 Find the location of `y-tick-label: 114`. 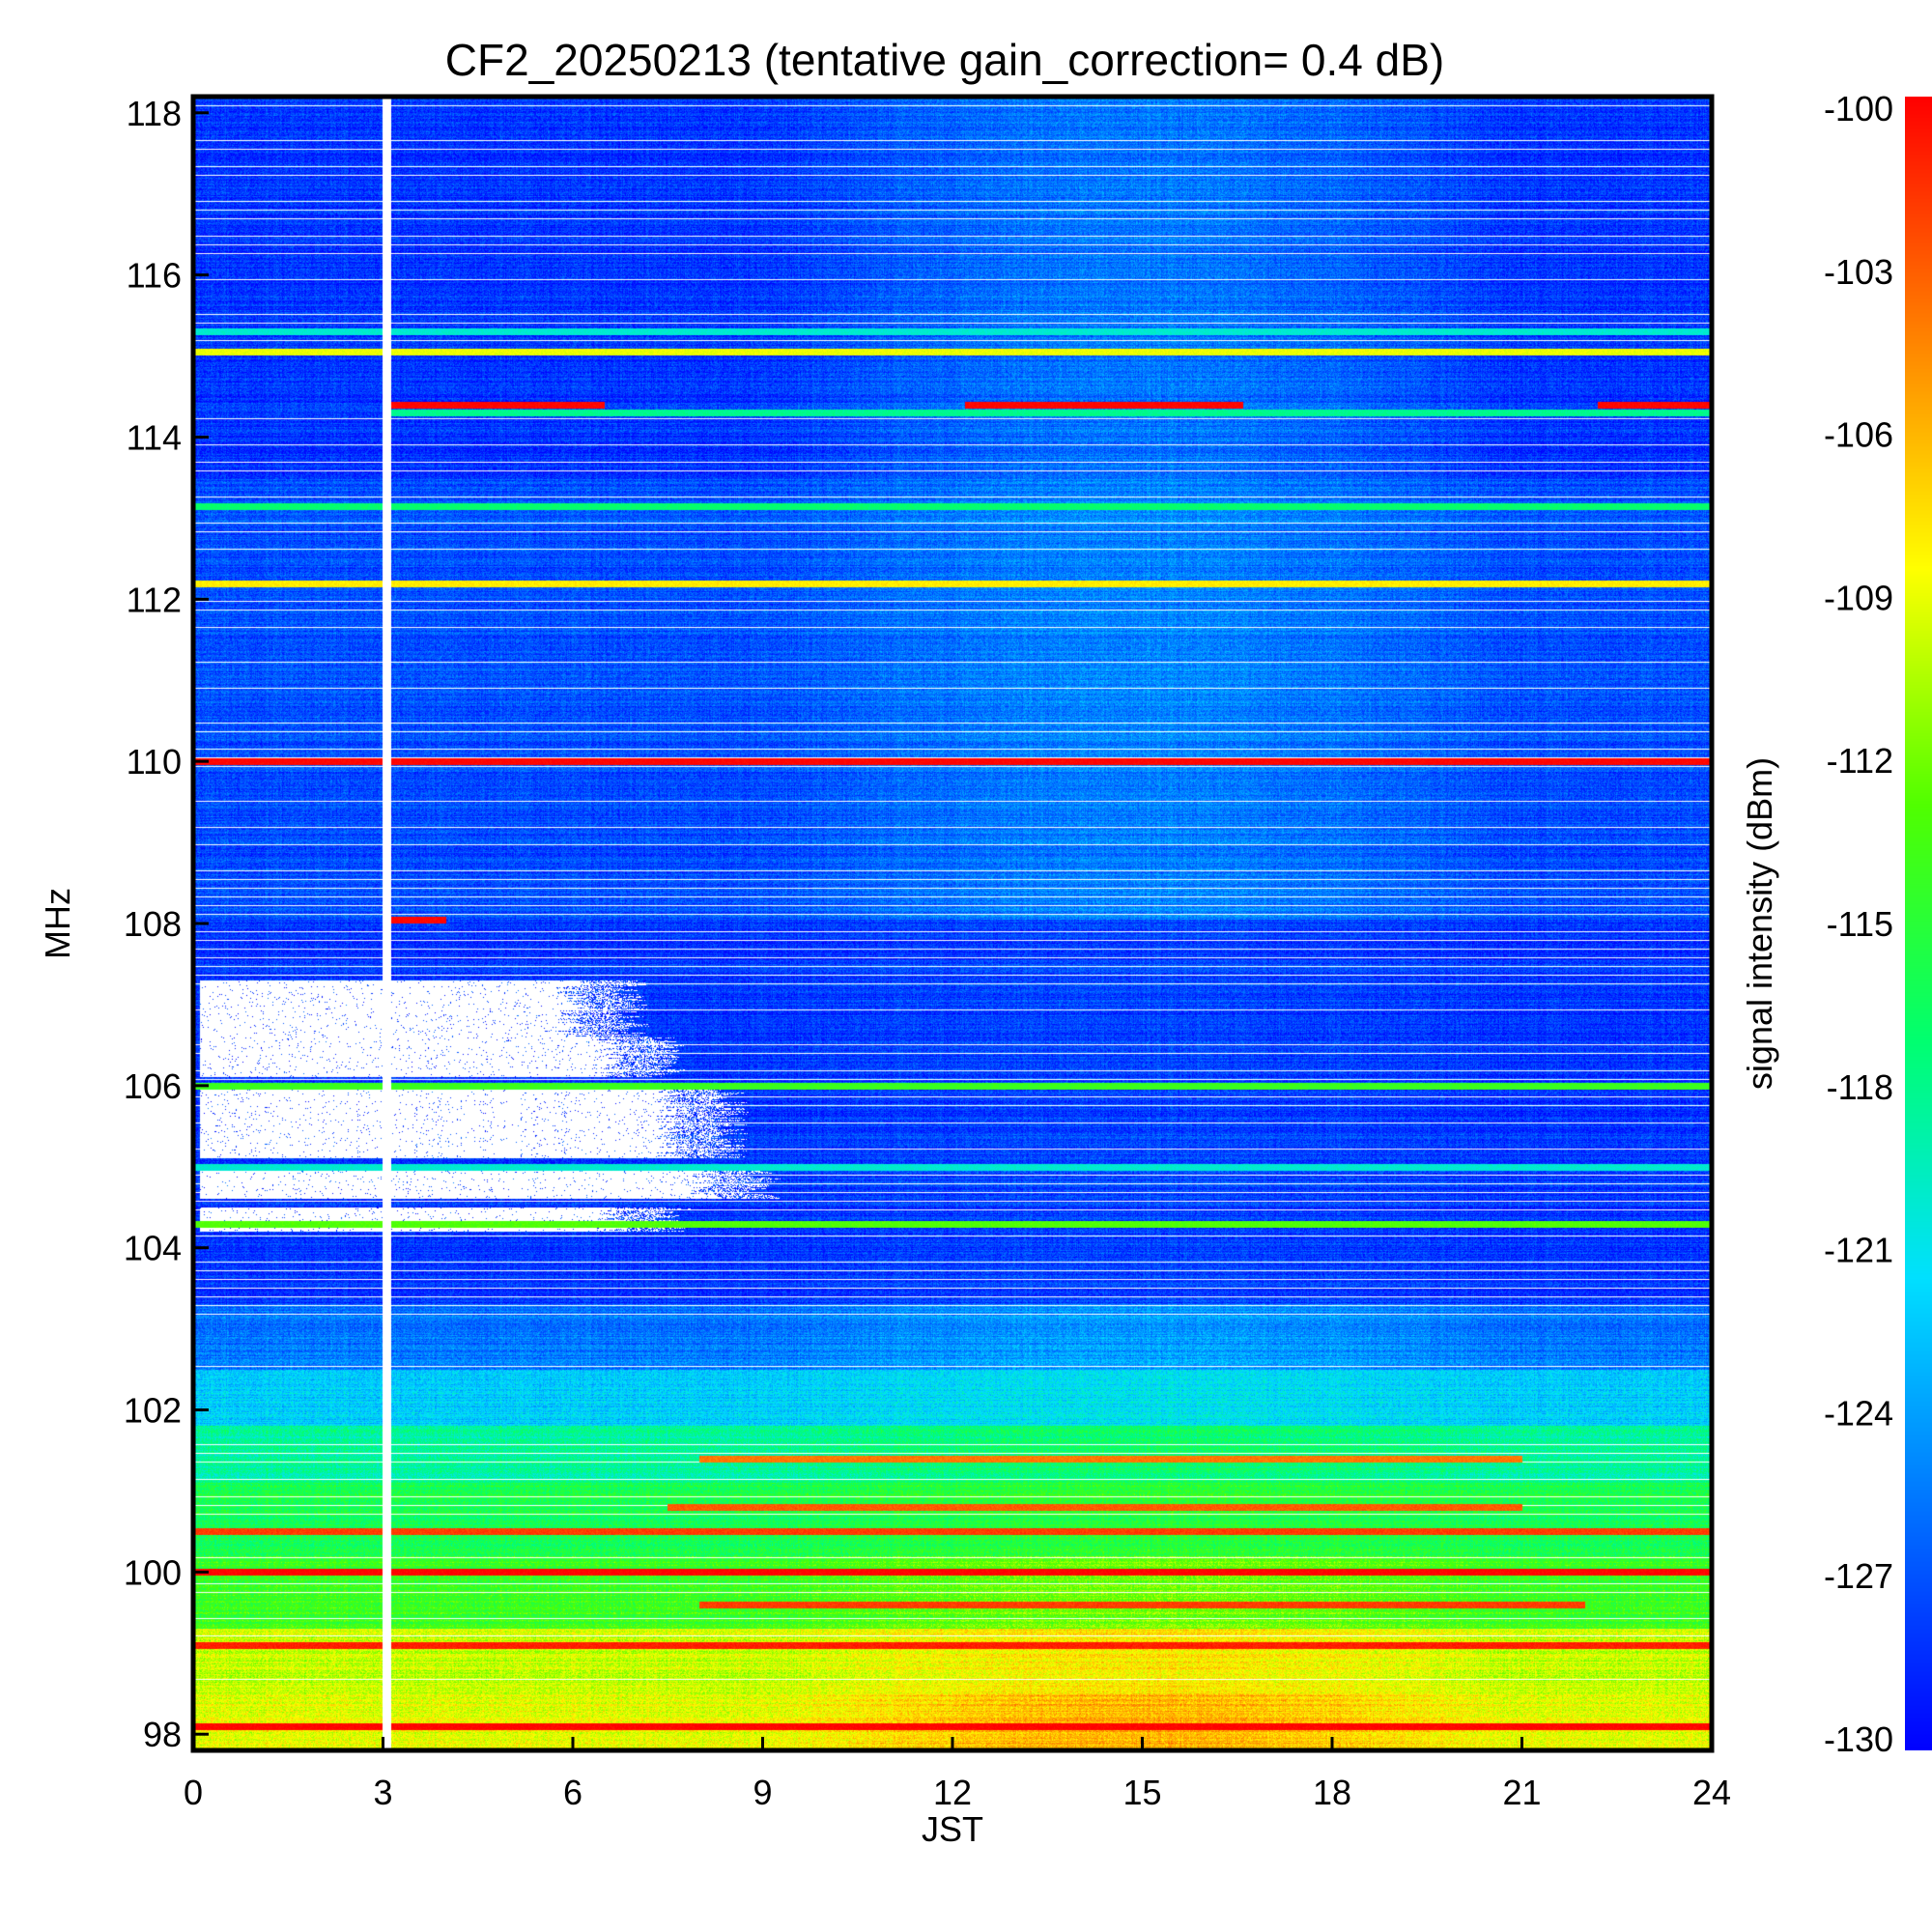

y-tick-label: 114 is located at coordinates (154, 437).